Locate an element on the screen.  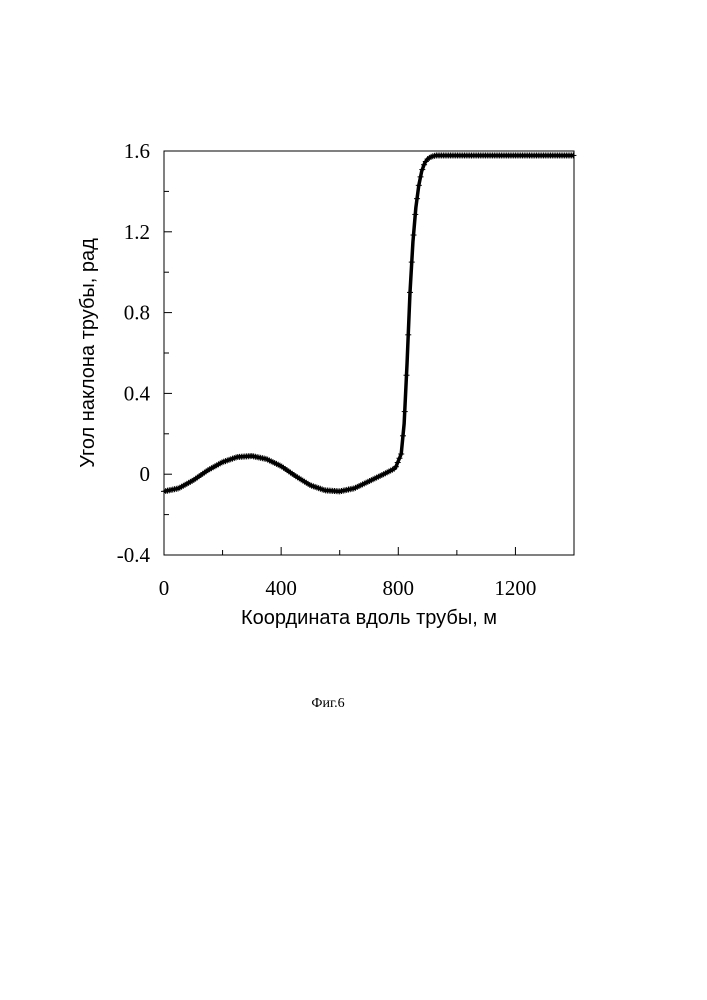
x-axis-title: Координата вдоль трубы, м is located at coordinates (369, 618).